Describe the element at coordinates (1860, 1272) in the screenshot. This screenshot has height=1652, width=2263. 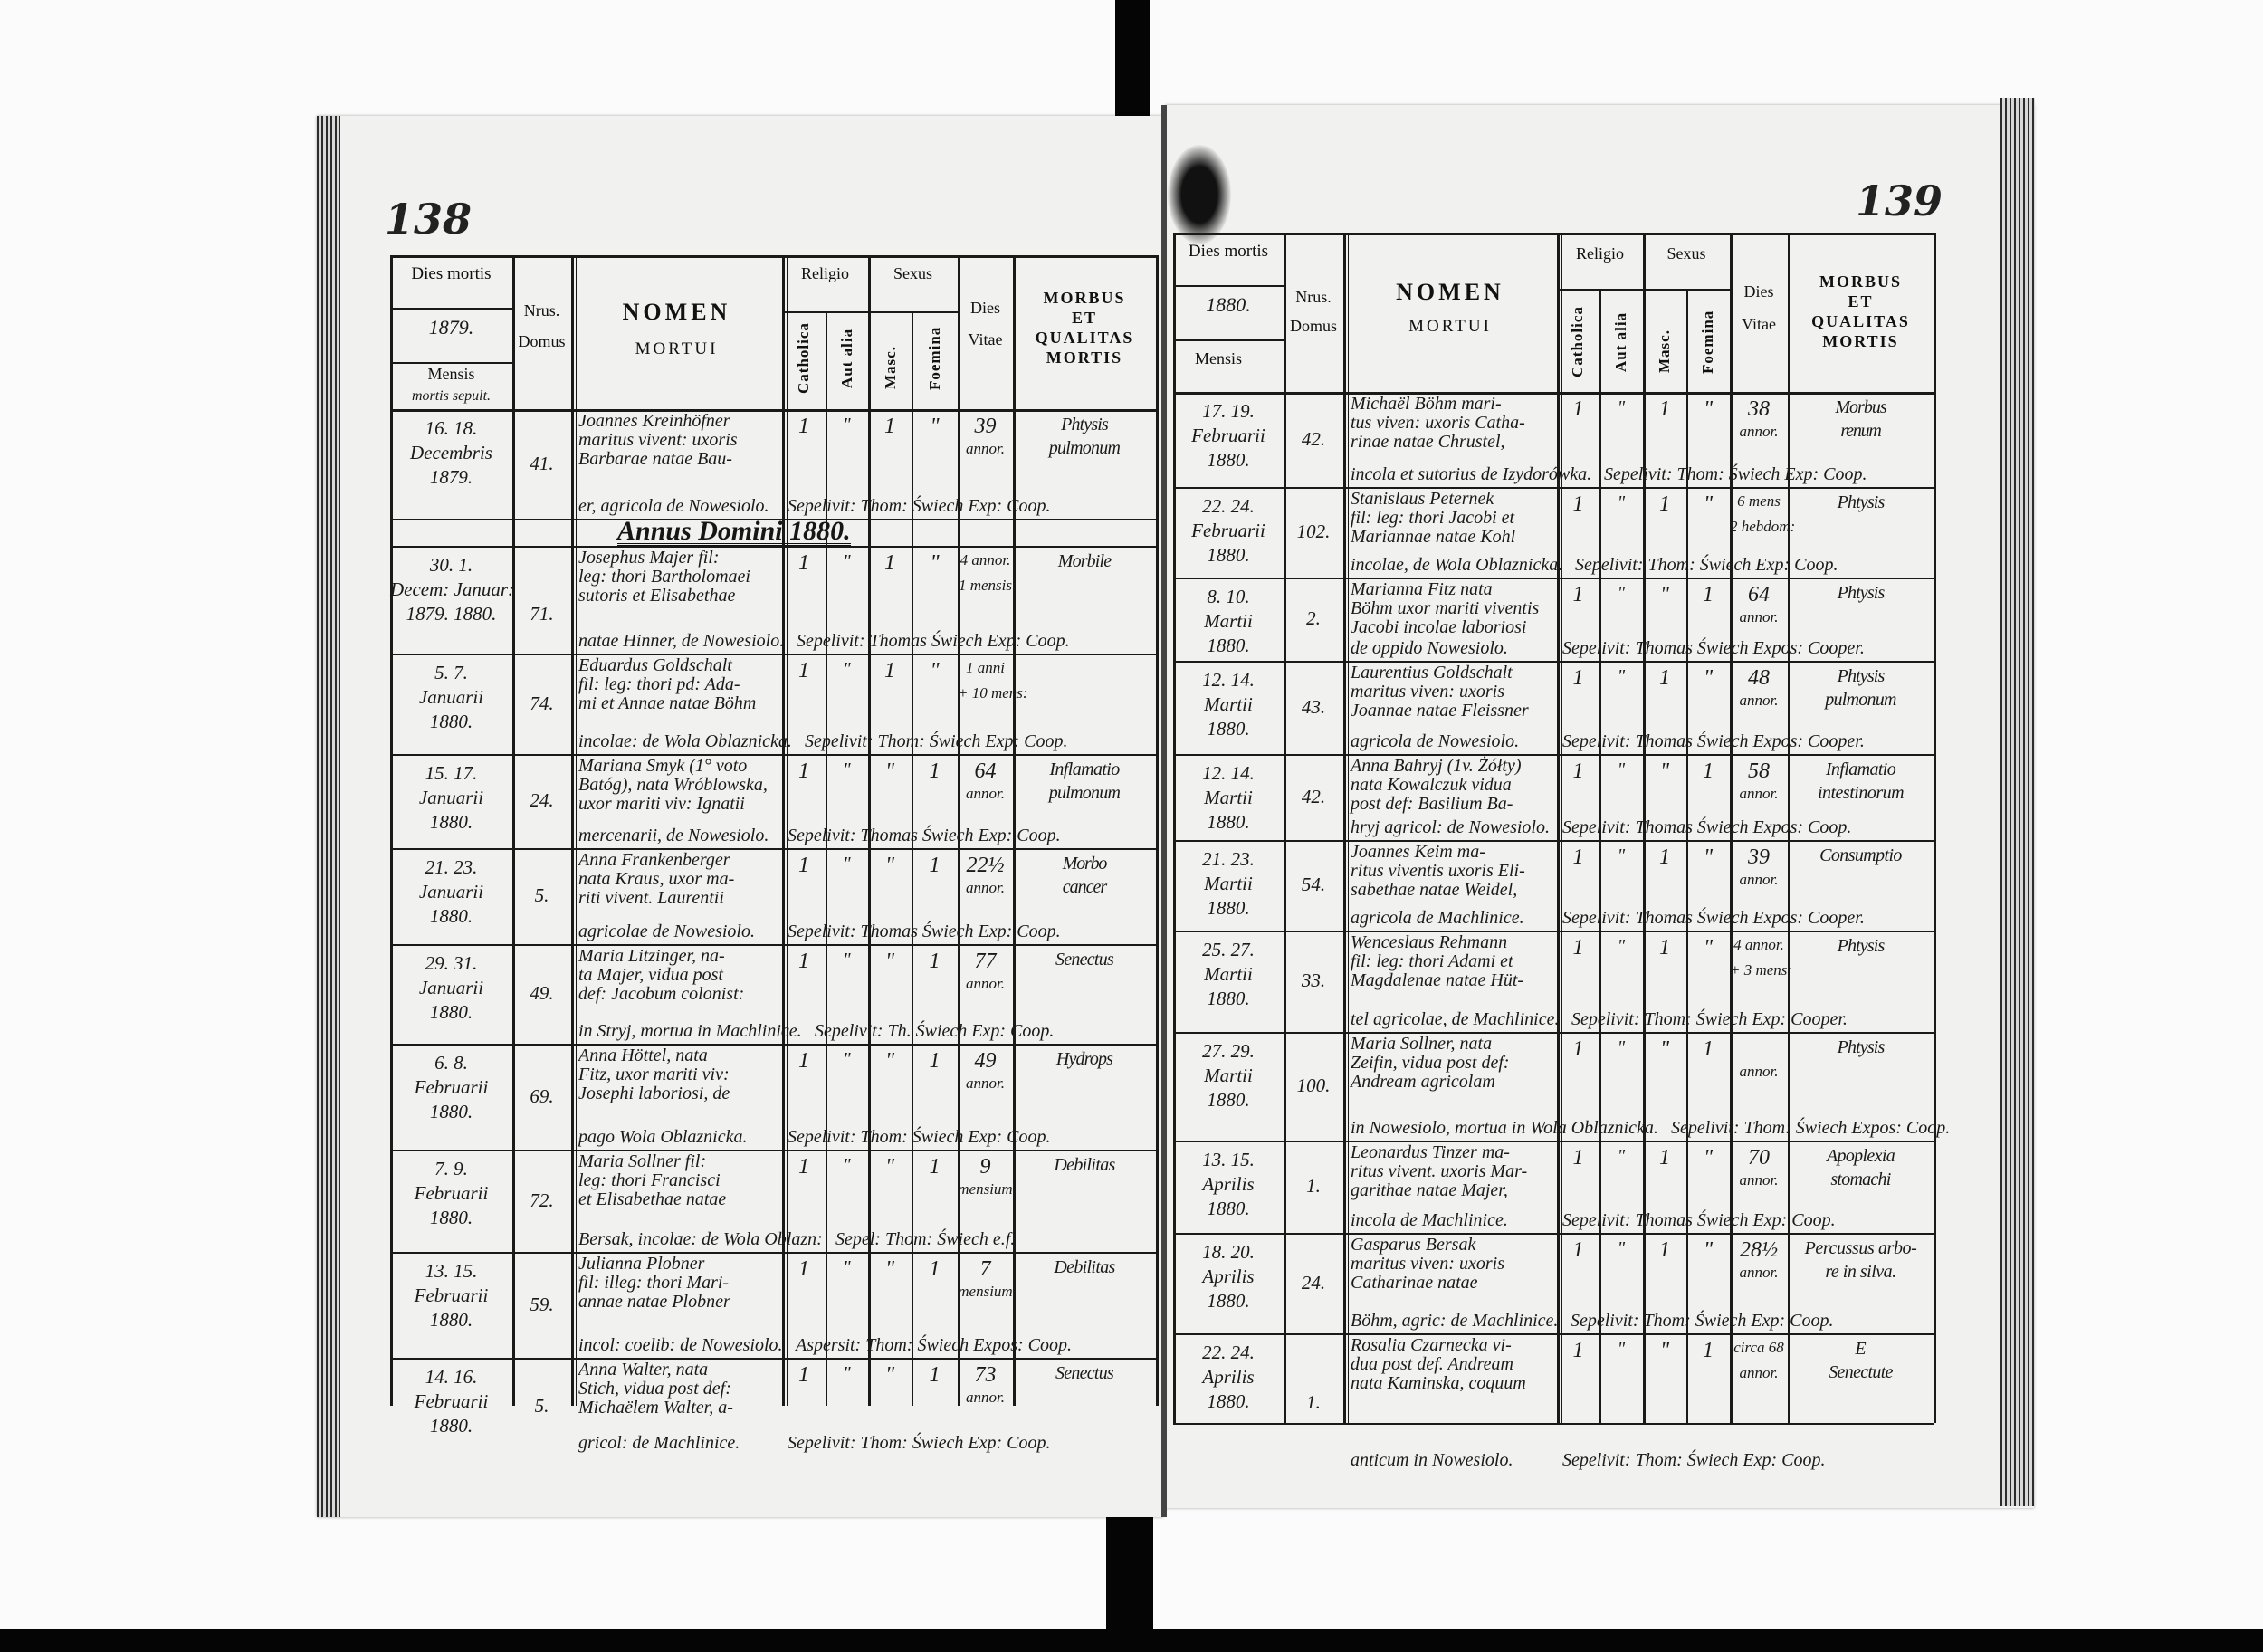
I see `cause-of-death-line: re in silva.` at that location.